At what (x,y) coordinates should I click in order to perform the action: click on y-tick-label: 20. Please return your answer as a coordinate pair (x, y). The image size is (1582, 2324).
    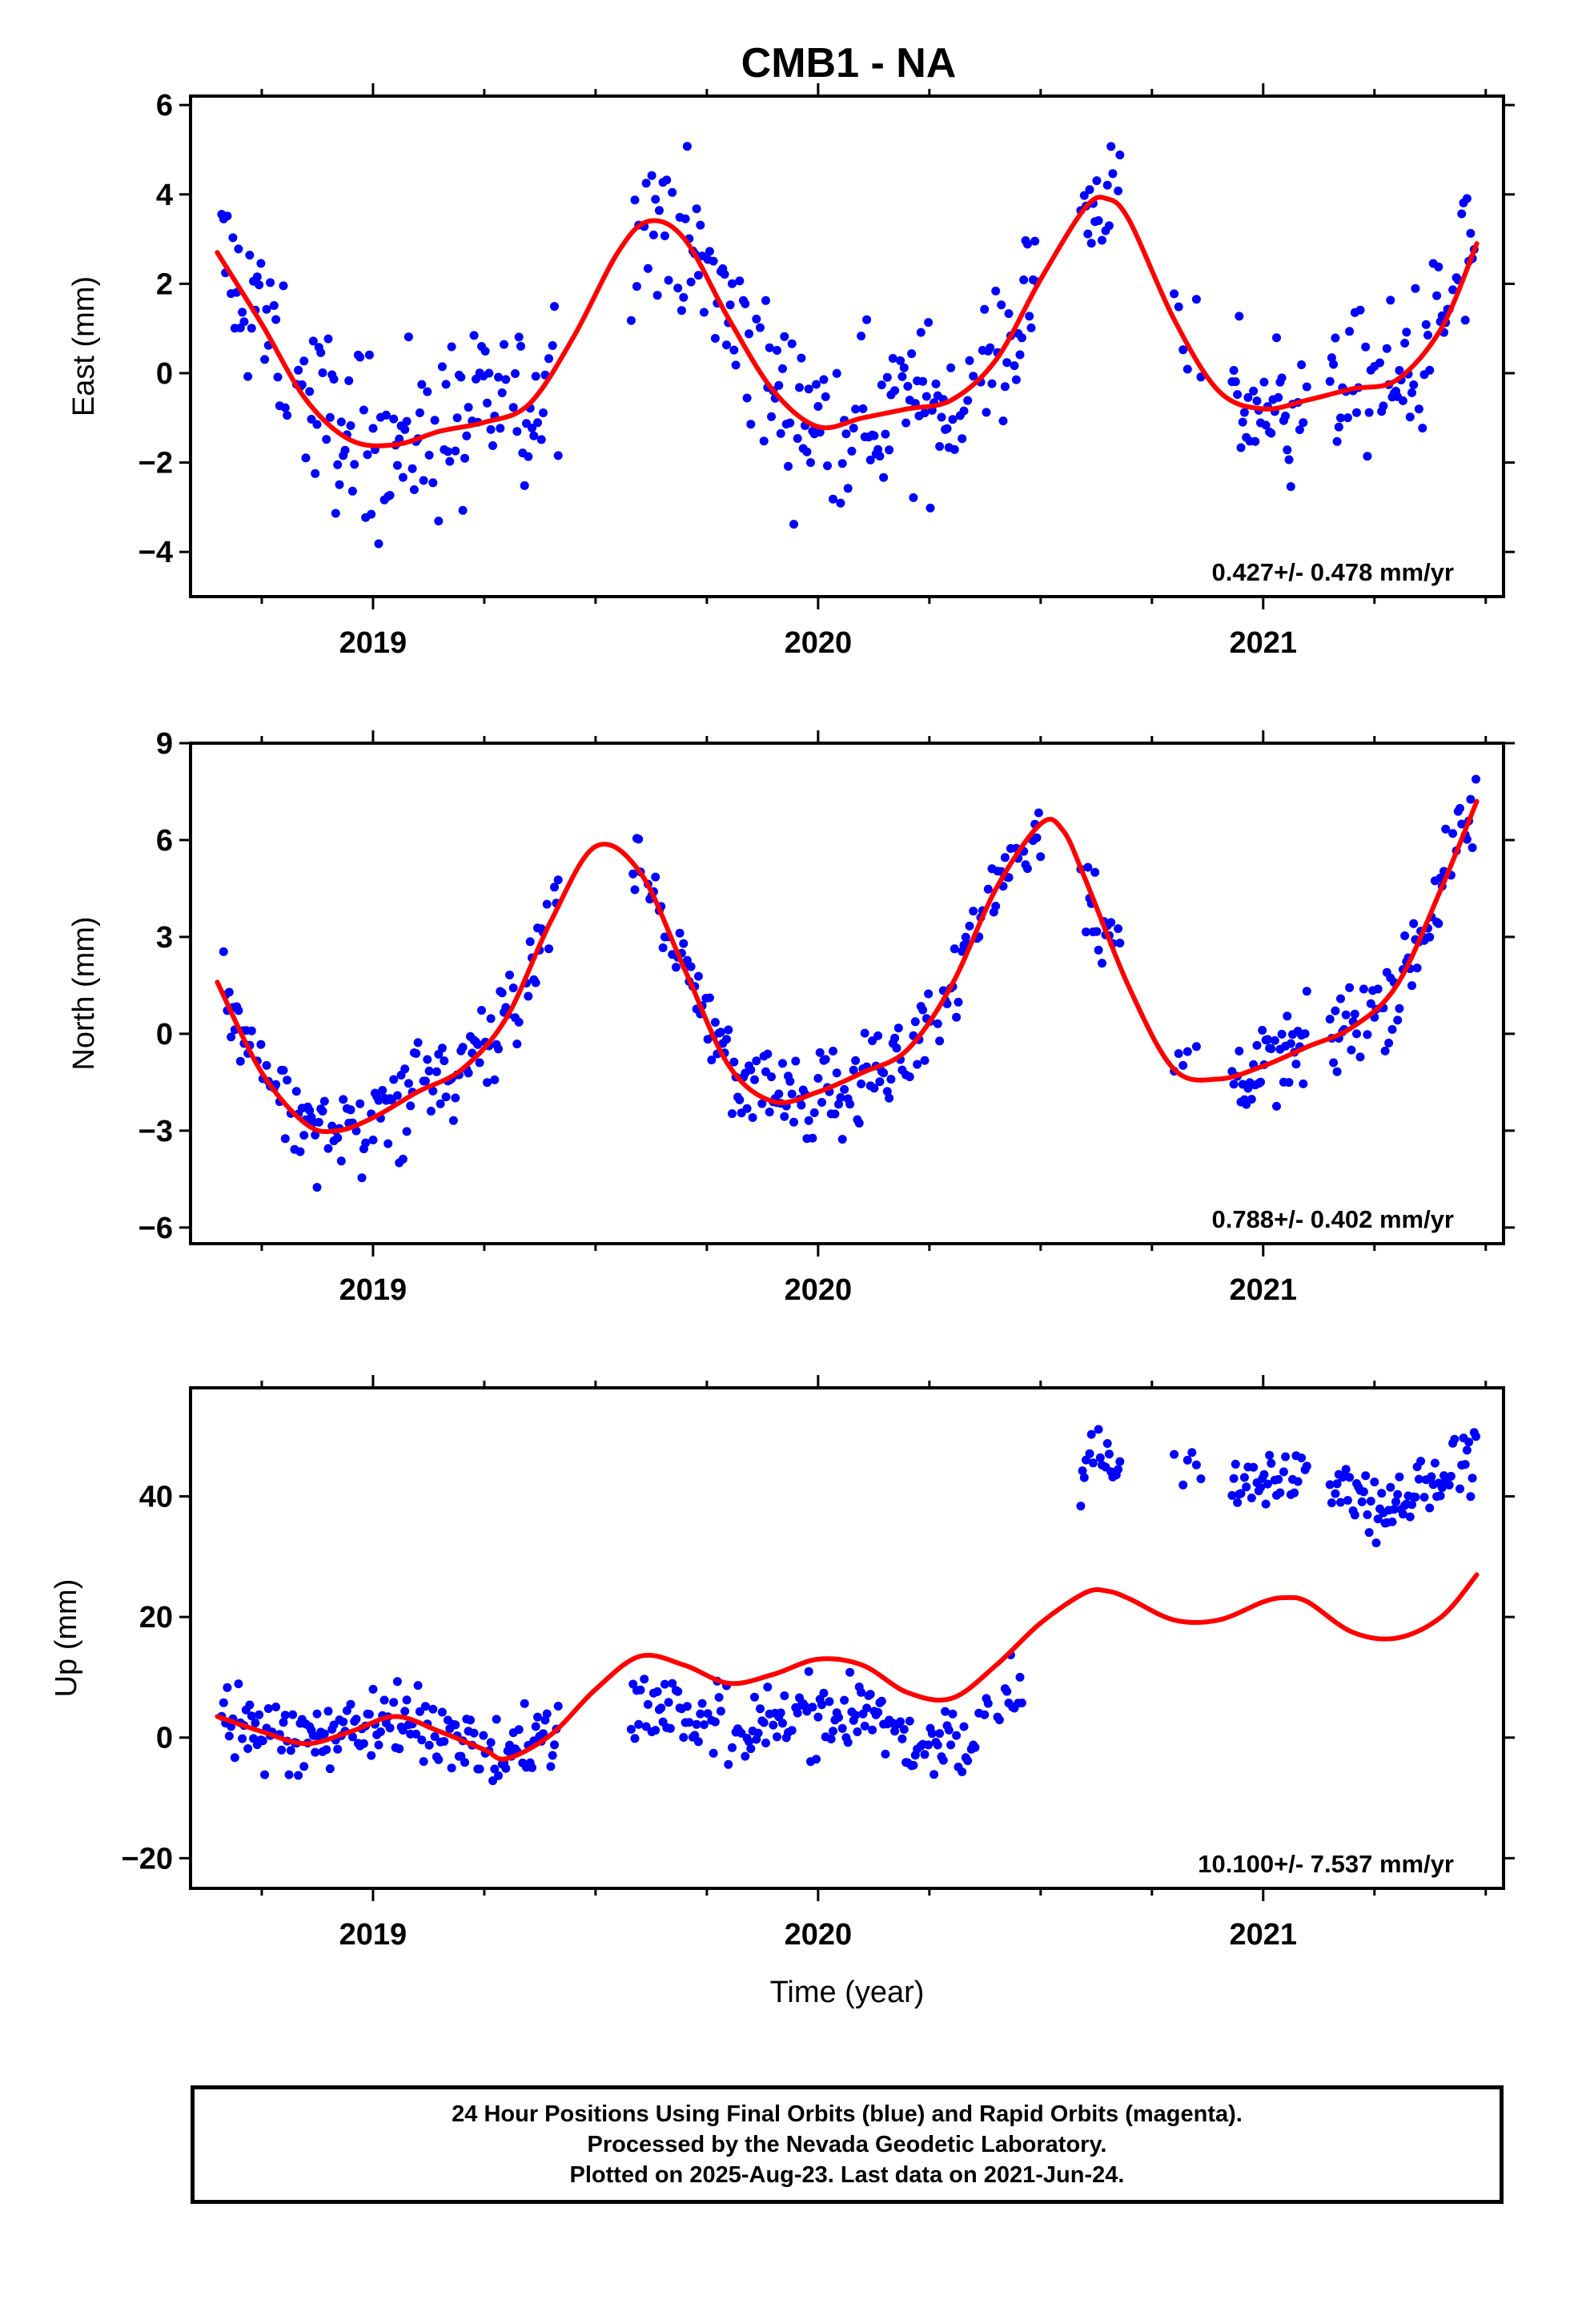
    Looking at the image, I should click on (156, 1618).